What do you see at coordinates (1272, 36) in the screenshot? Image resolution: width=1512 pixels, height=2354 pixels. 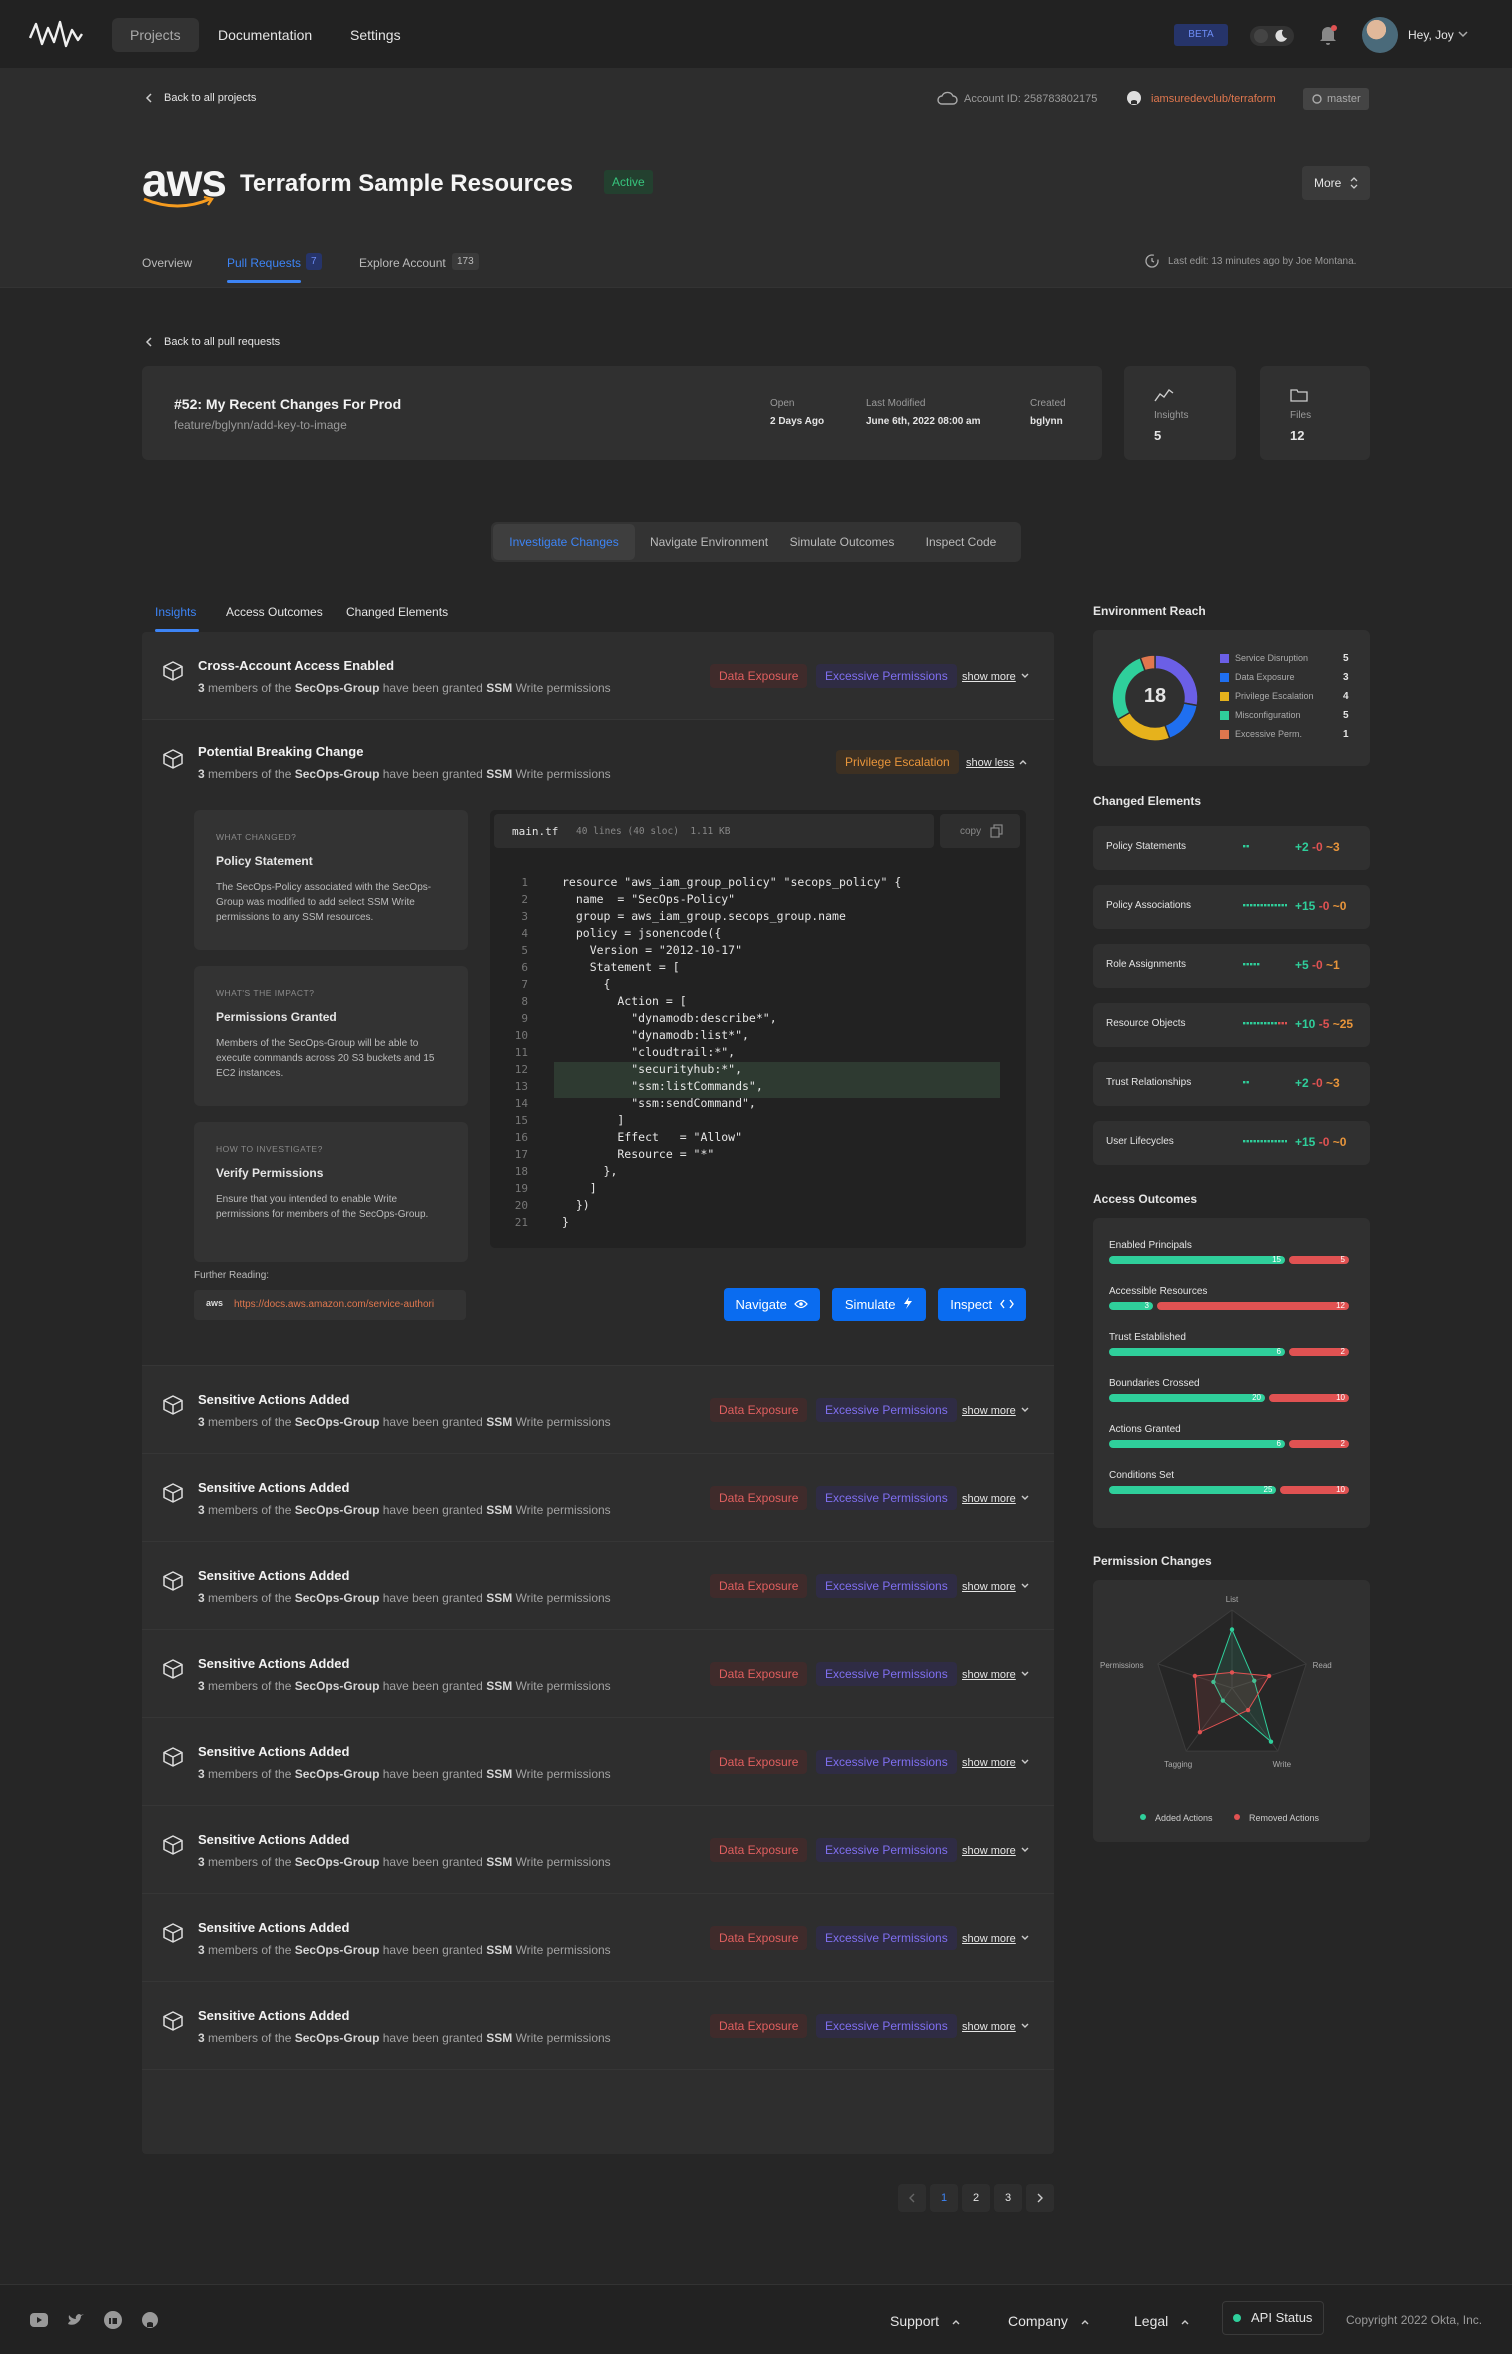 I see `theme-toggle` at bounding box center [1272, 36].